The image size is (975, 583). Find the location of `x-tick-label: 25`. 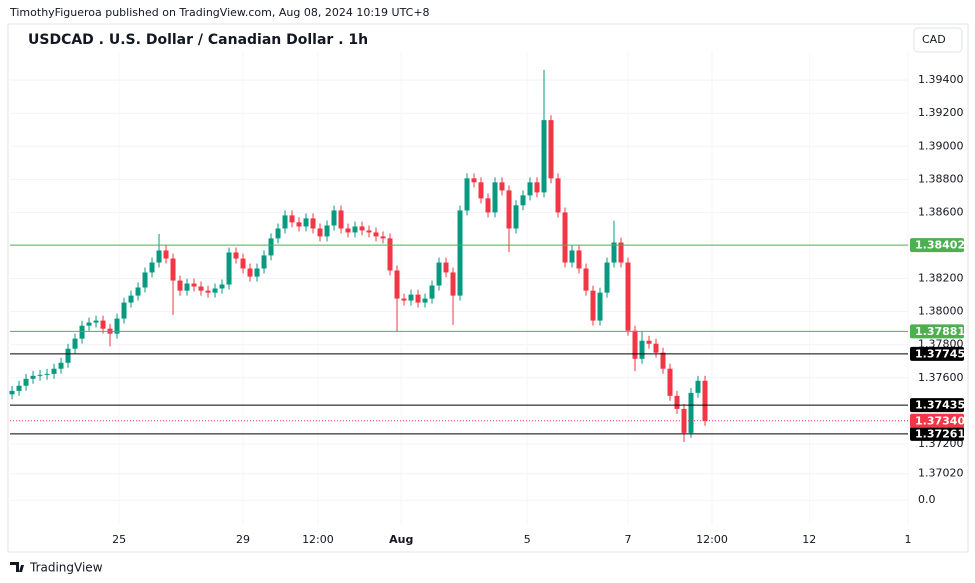

x-tick-label: 25 is located at coordinates (119, 539).